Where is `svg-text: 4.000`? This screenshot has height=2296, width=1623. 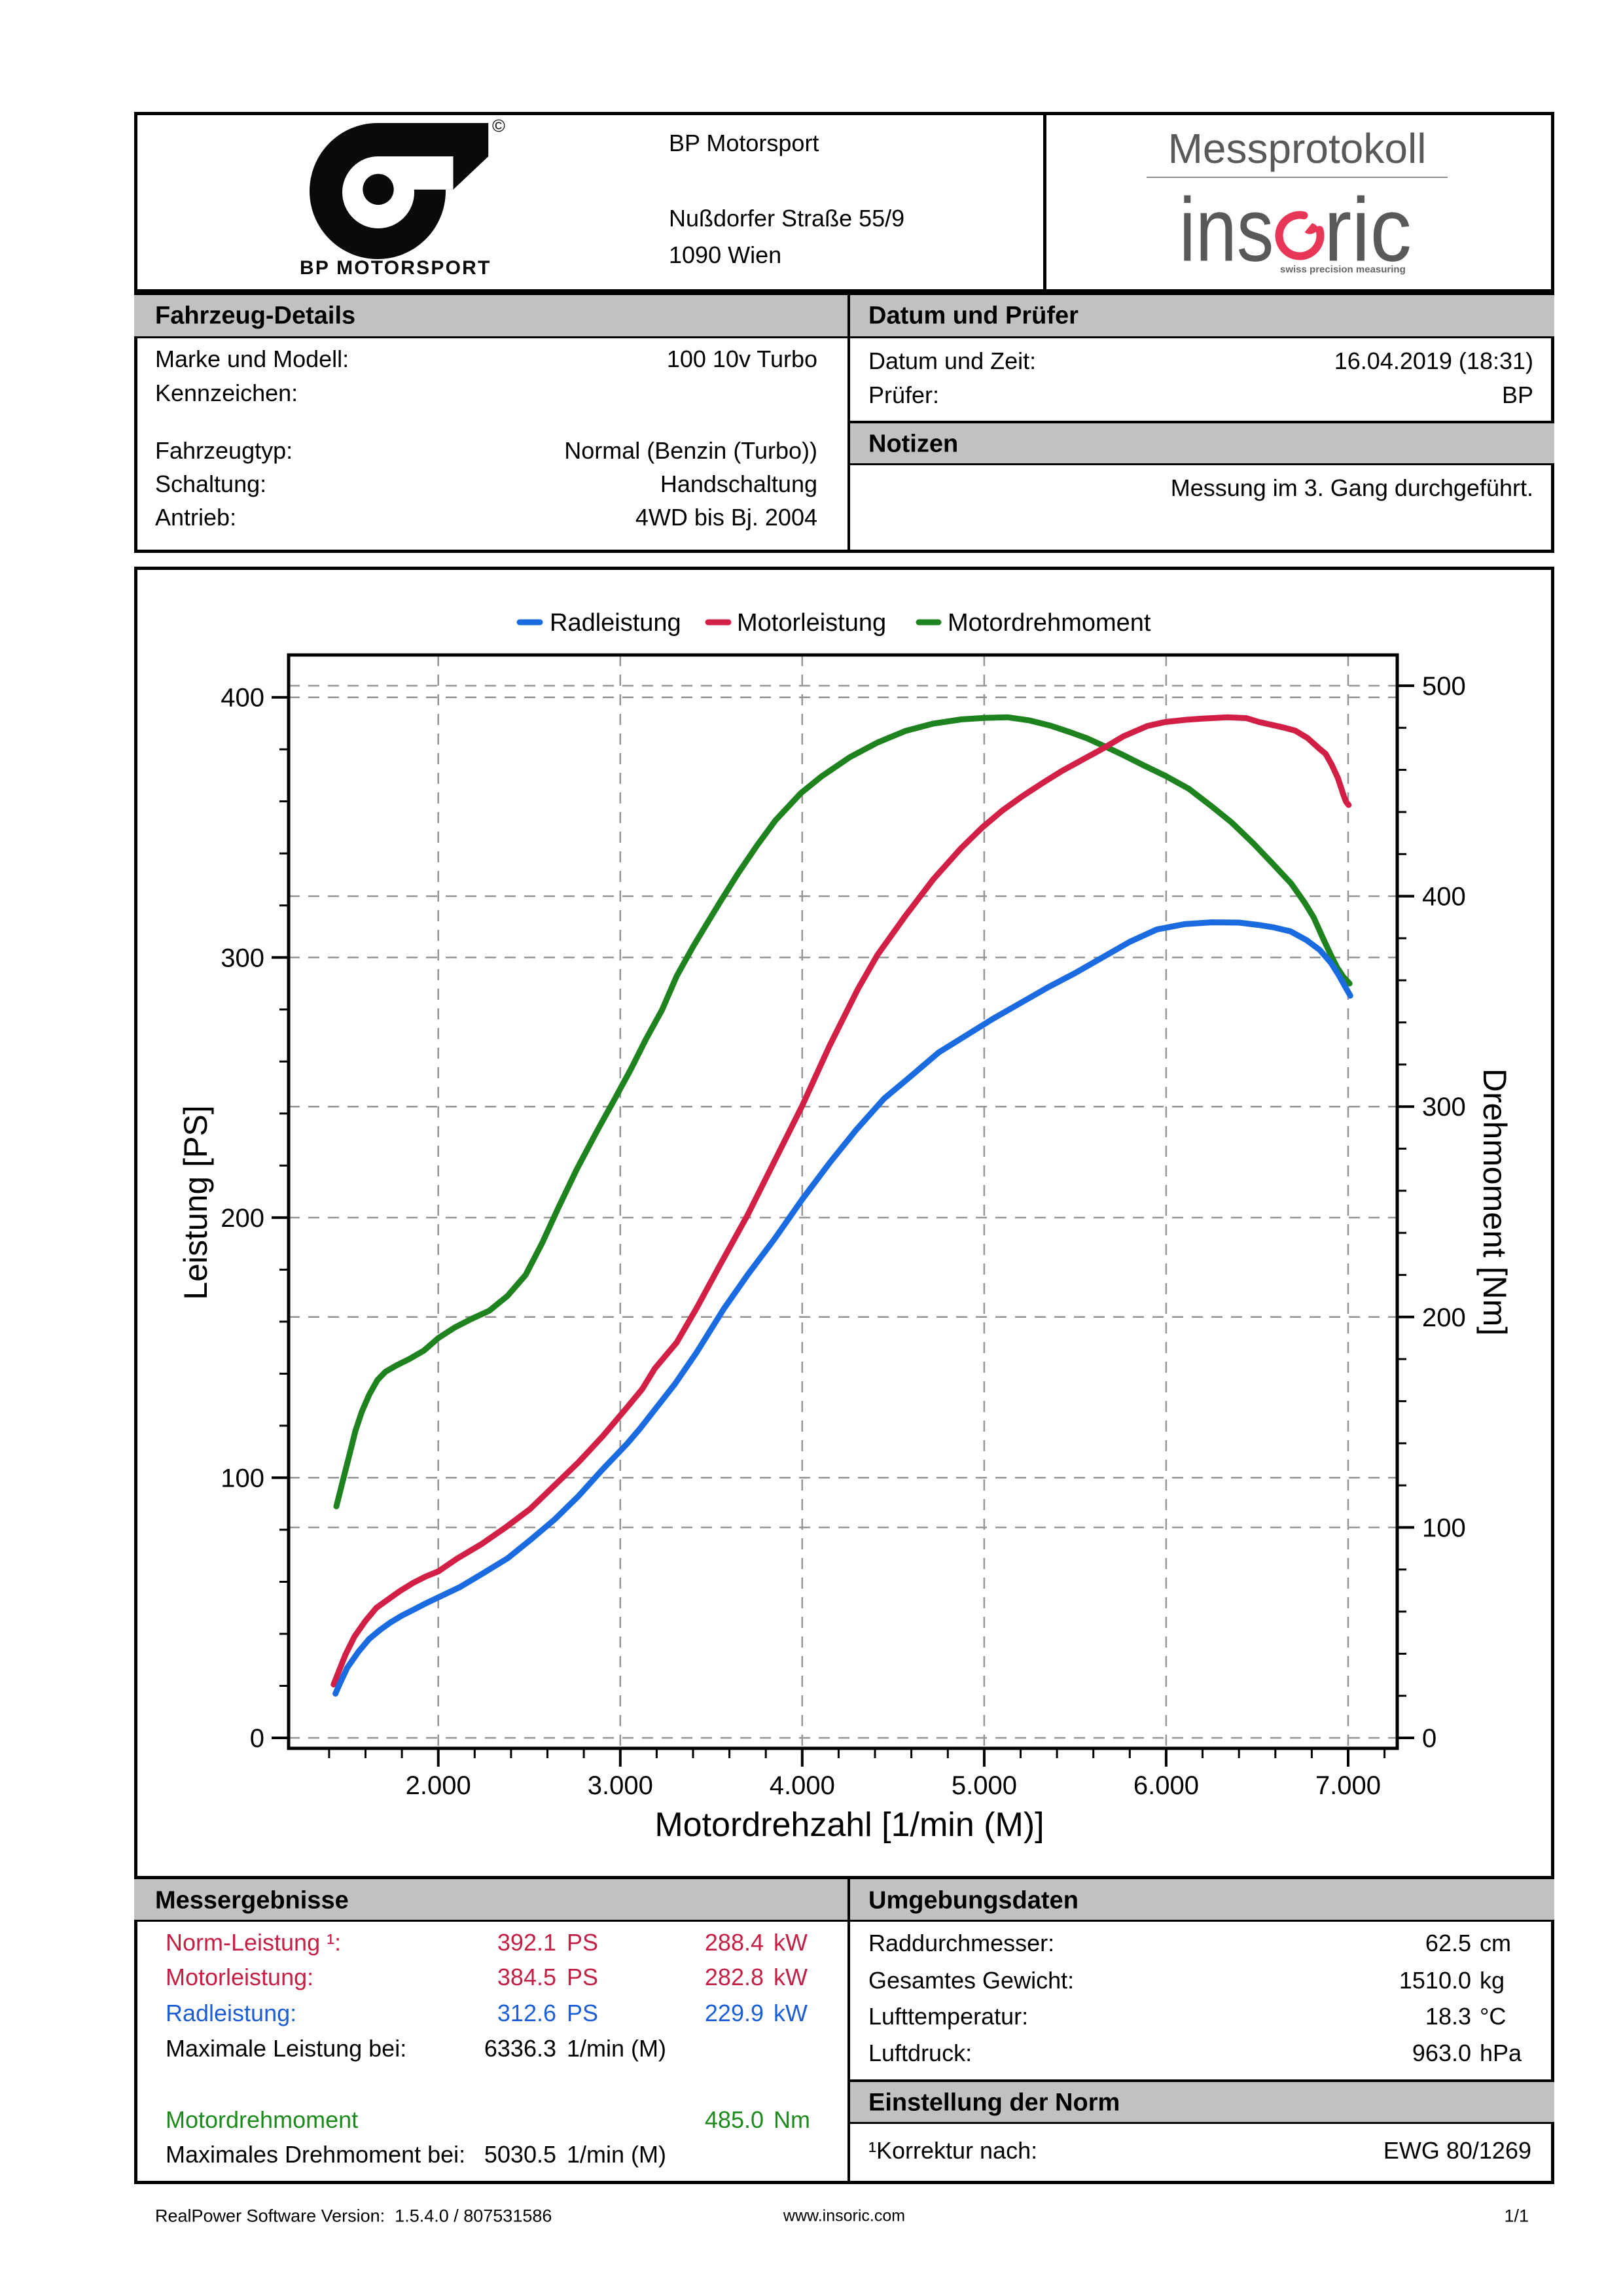
svg-text: 4.000 is located at coordinates (803, 1785).